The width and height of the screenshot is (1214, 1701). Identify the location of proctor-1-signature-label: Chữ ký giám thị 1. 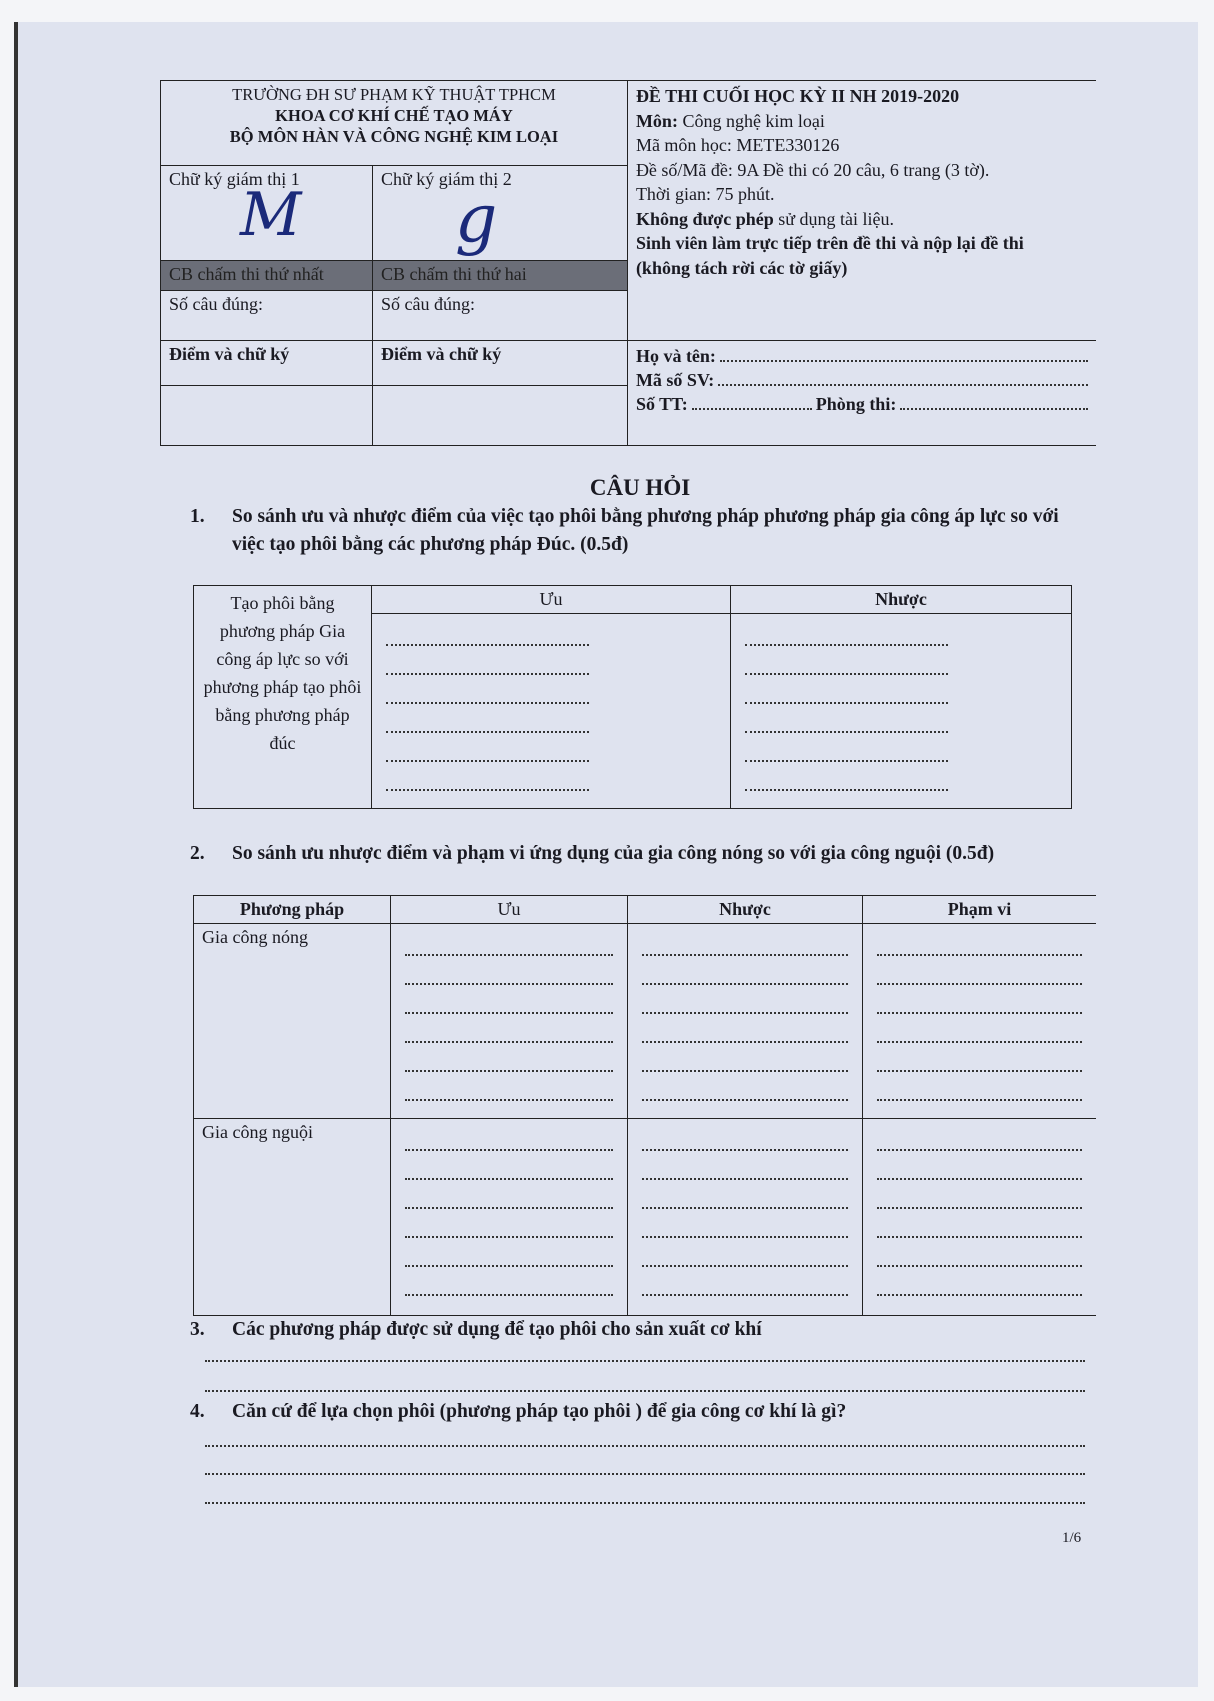
(234, 179).